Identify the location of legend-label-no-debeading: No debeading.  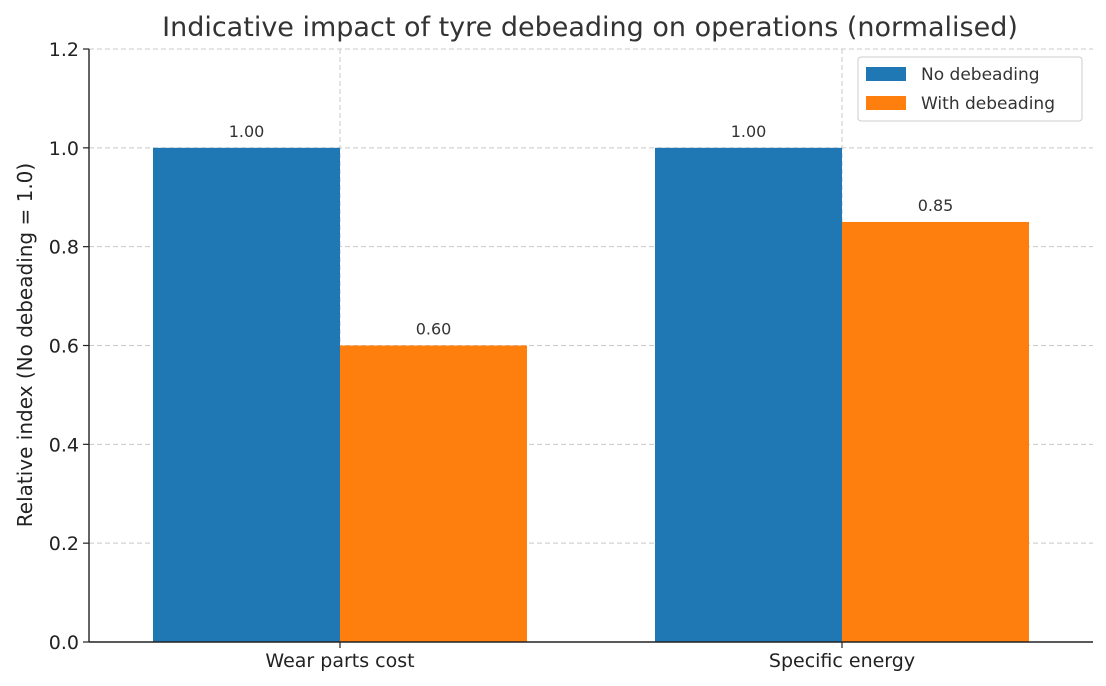
(980, 75).